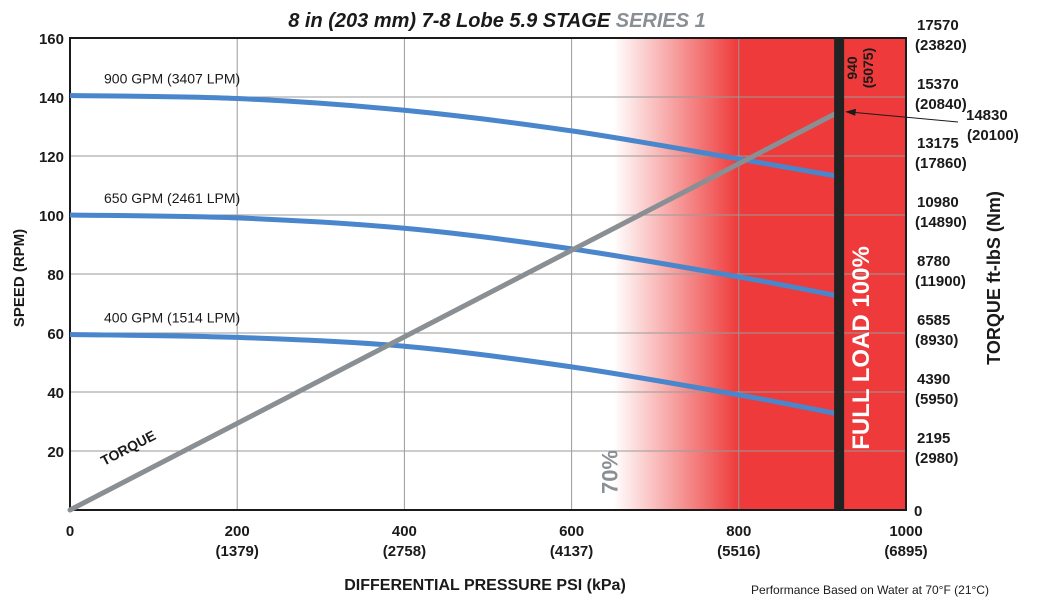  I want to click on y-right-tick-sublabel: (23820), so click(941, 45).